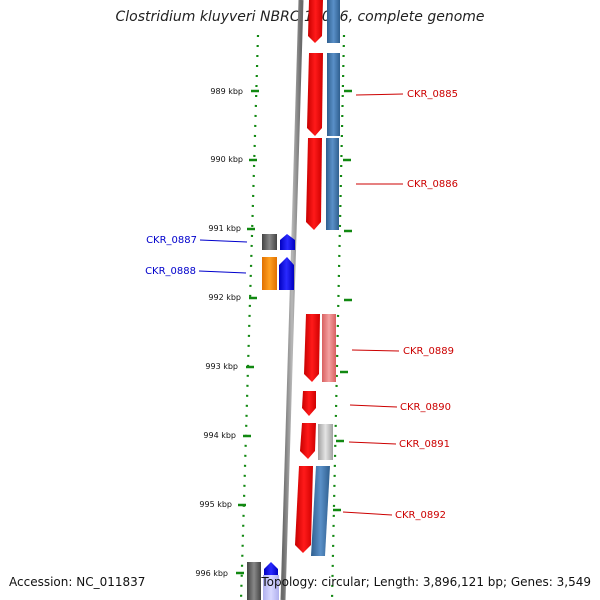  What do you see at coordinates (77, 582) in the screenshot?
I see `accession-text: Accession: NC_011837` at bounding box center [77, 582].